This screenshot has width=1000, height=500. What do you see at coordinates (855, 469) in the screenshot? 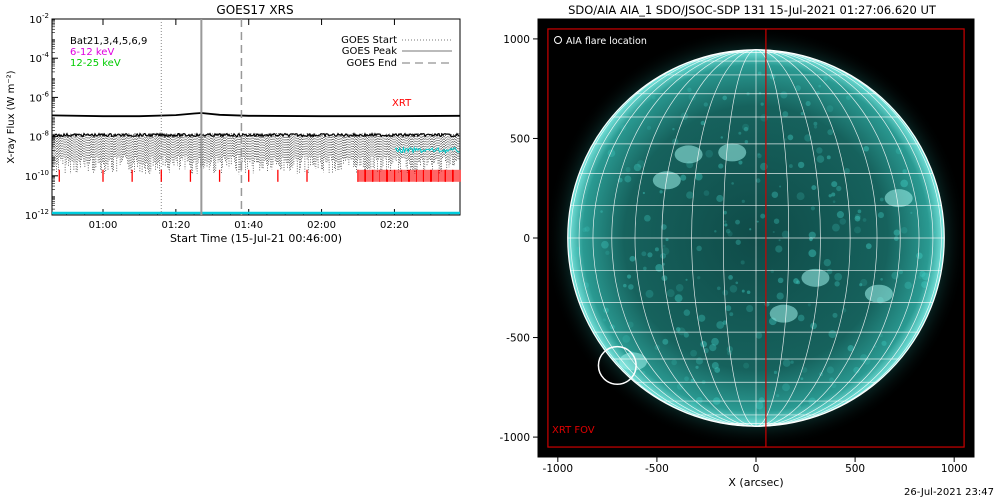
I see `aia-x-tick-label: 500` at bounding box center [855, 469].